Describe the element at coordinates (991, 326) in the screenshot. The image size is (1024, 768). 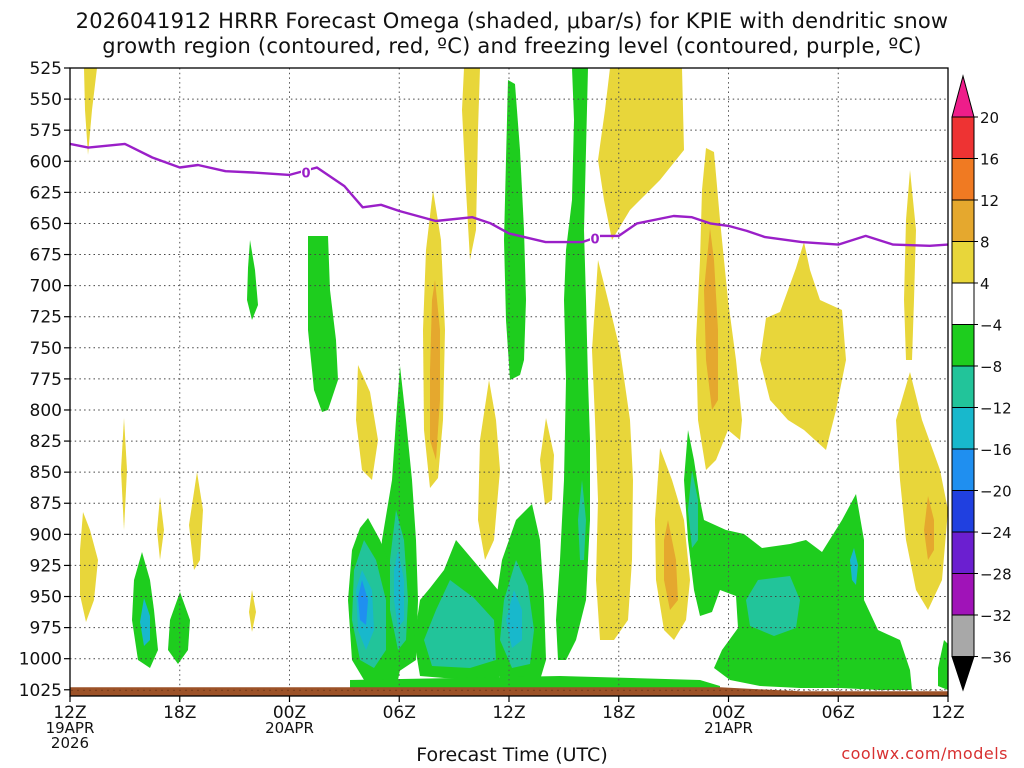
I see `colorbar-label: −4` at that location.